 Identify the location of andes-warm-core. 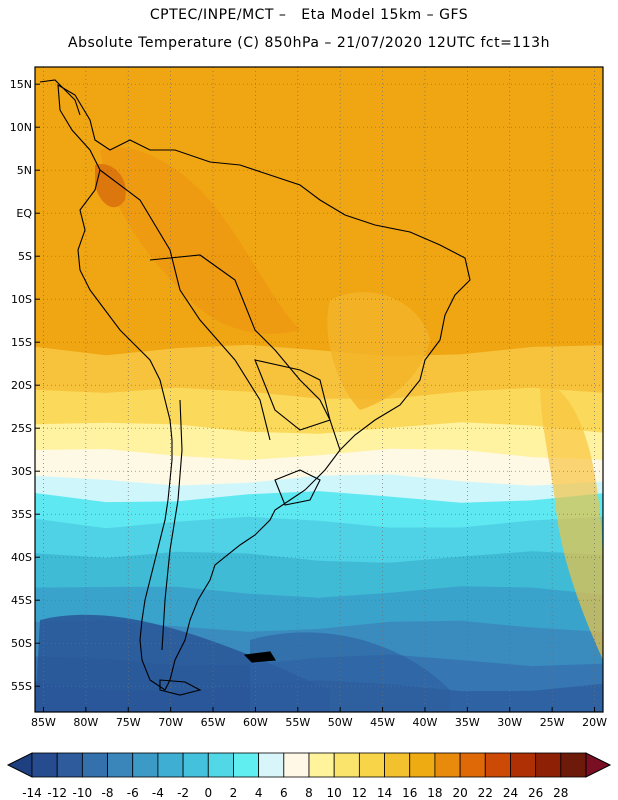
(200, 240).